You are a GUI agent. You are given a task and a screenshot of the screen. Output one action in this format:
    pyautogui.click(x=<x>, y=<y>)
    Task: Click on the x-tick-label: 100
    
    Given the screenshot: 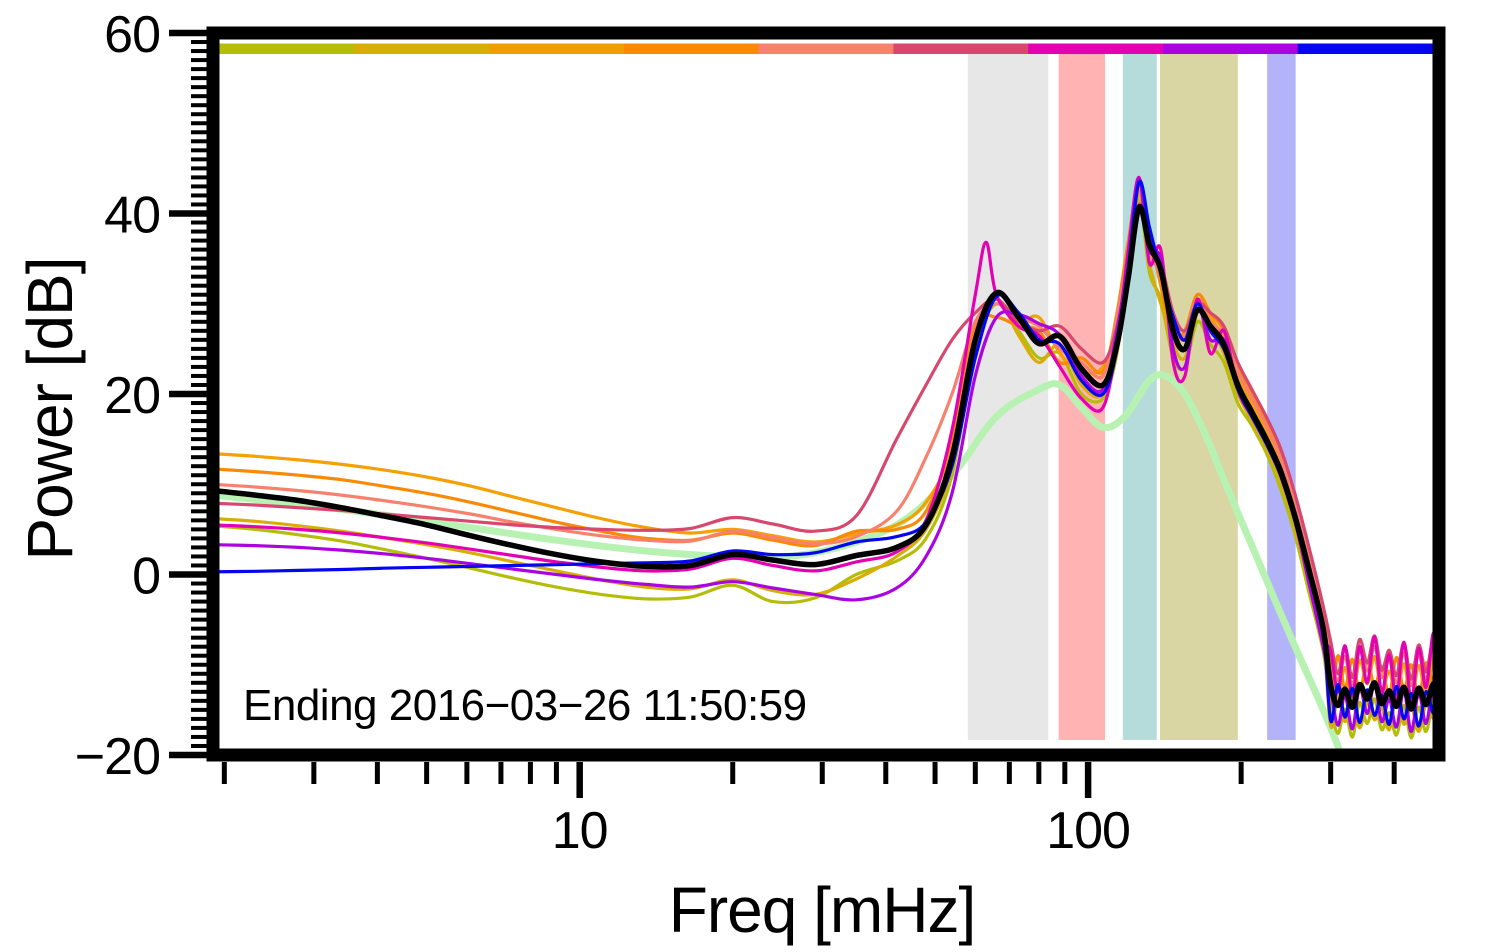 What is the action you would take?
    pyautogui.click(x=1088, y=831)
    